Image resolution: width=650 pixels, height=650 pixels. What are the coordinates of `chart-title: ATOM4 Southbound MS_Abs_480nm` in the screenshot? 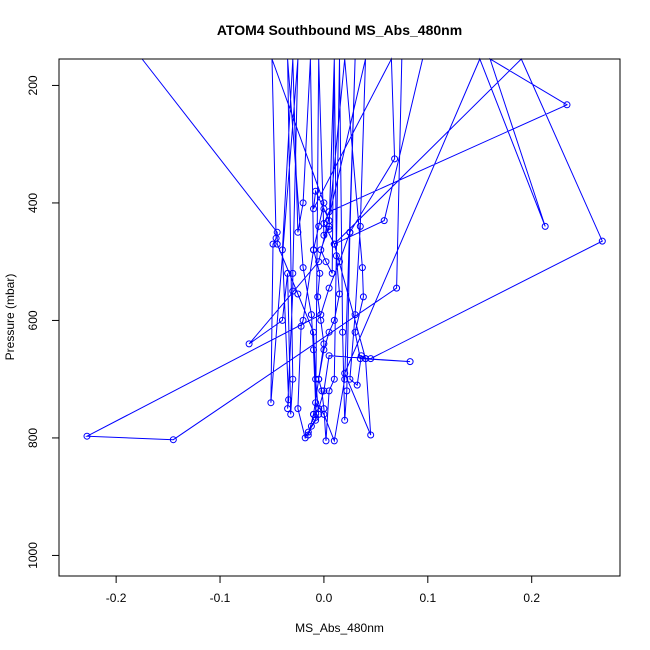 It's located at (339, 30).